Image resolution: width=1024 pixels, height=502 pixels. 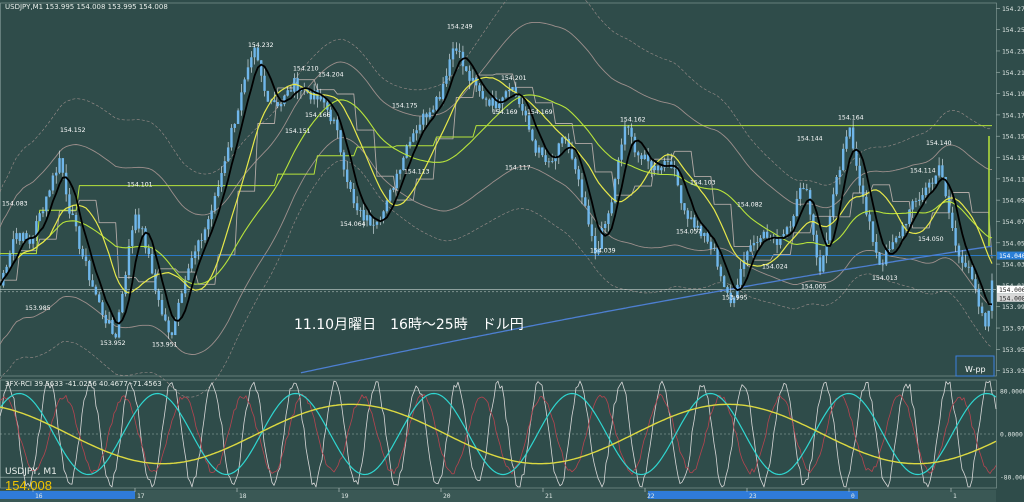 What do you see at coordinates (261, 45) in the screenshot?
I see `price-label-6: 154.232` at bounding box center [261, 45].